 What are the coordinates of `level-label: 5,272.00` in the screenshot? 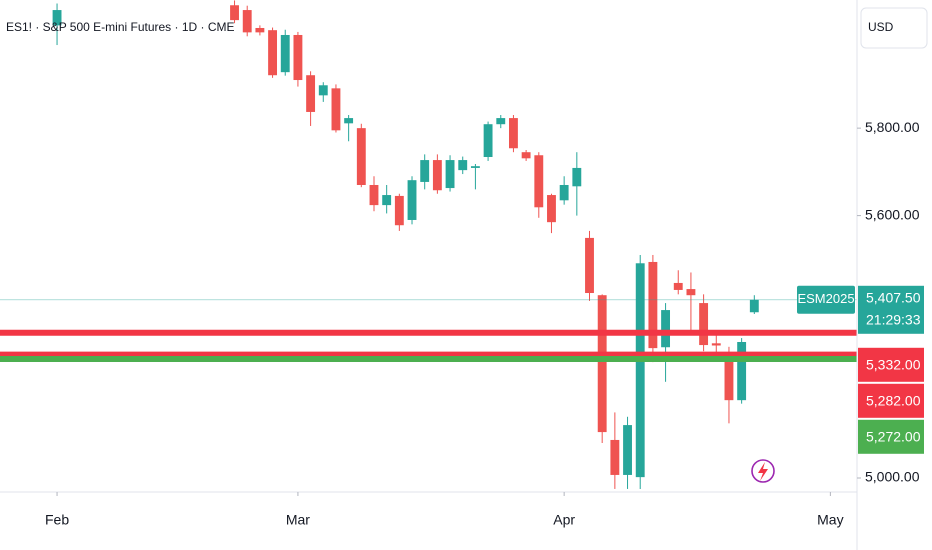 It's located at (893, 436).